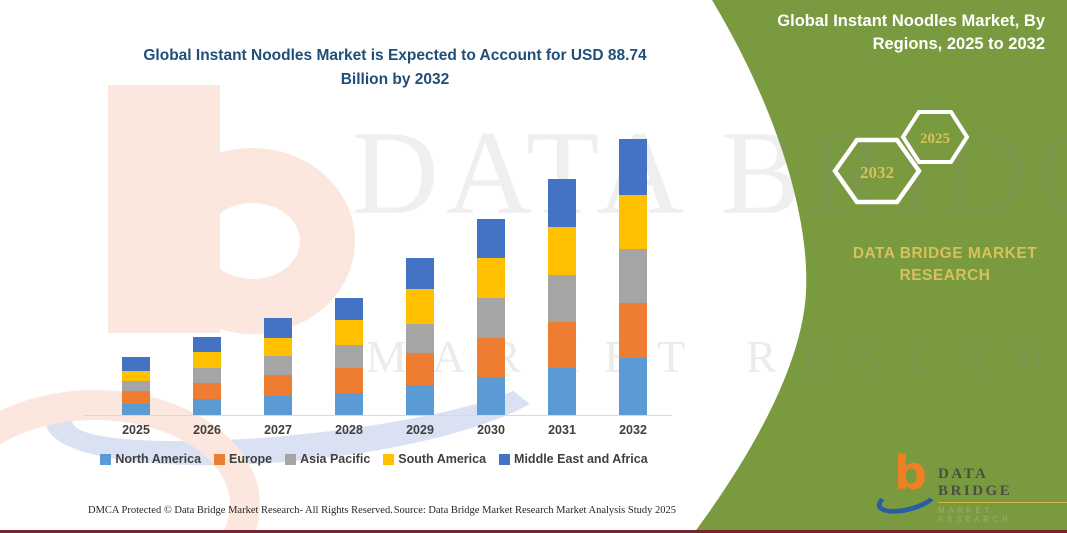 The image size is (1067, 533). Describe the element at coordinates (349, 404) in the screenshot. I see `bar-segment-north-america-2028` at that location.